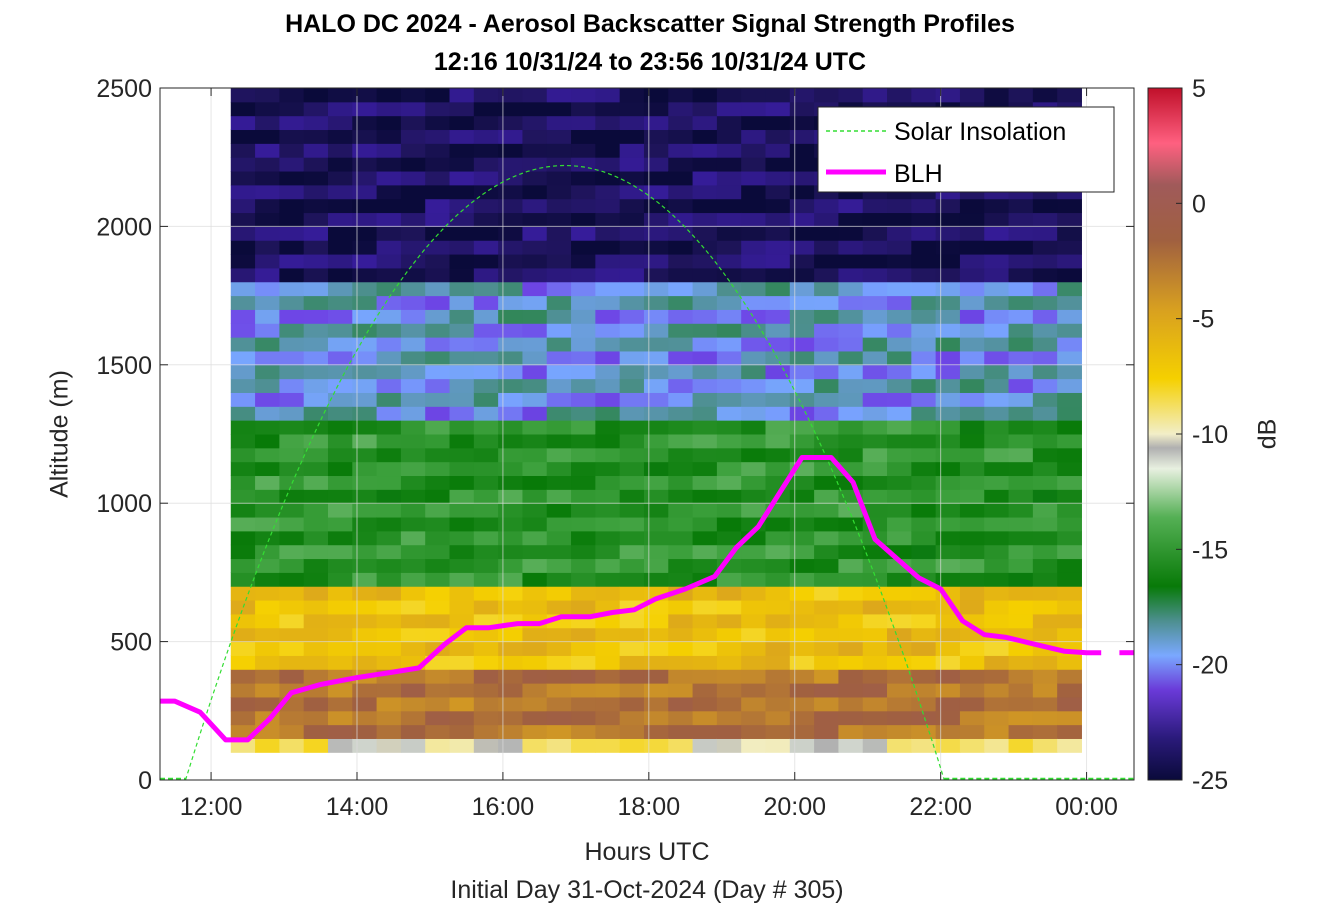 Image resolution: width=1343 pixels, height=911 pixels. Describe the element at coordinates (1199, 204) in the screenshot. I see `colorbar-tick-label: 0` at that location.